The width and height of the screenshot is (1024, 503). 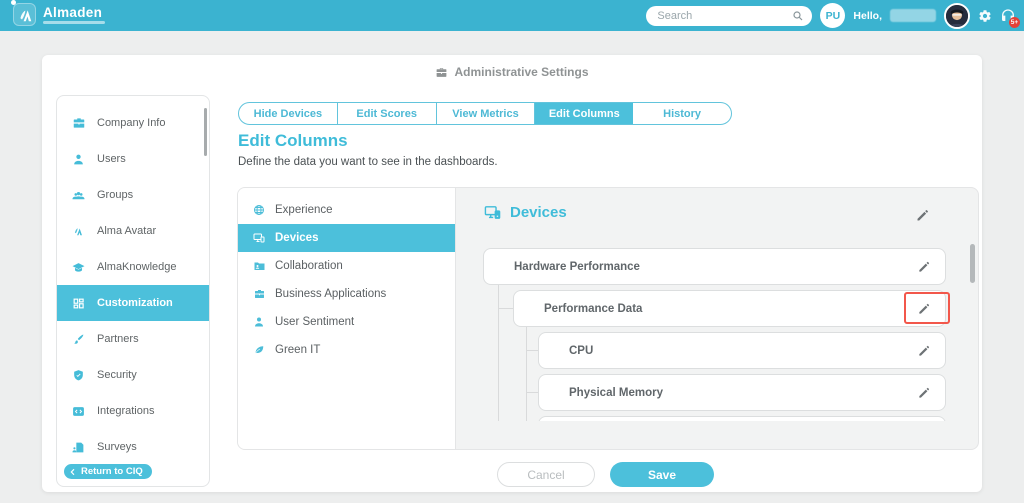 I want to click on sidebar-item-label: Customization, so click(x=135, y=303).